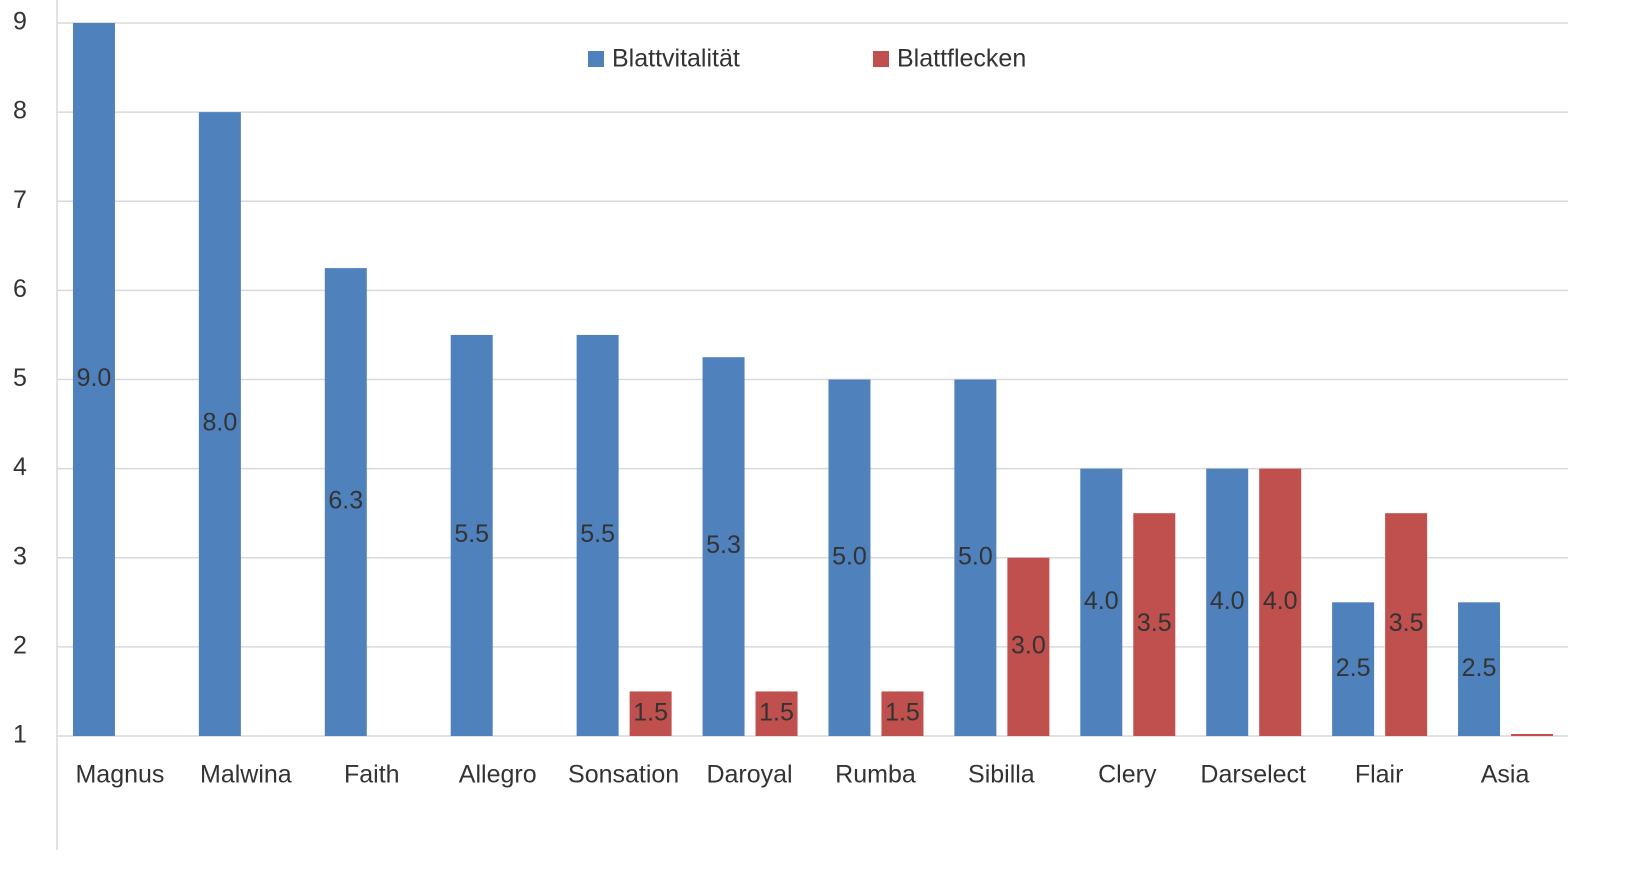 The width and height of the screenshot is (1634, 885). What do you see at coordinates (875, 775) in the screenshot?
I see `x-tick-label: Rumba` at bounding box center [875, 775].